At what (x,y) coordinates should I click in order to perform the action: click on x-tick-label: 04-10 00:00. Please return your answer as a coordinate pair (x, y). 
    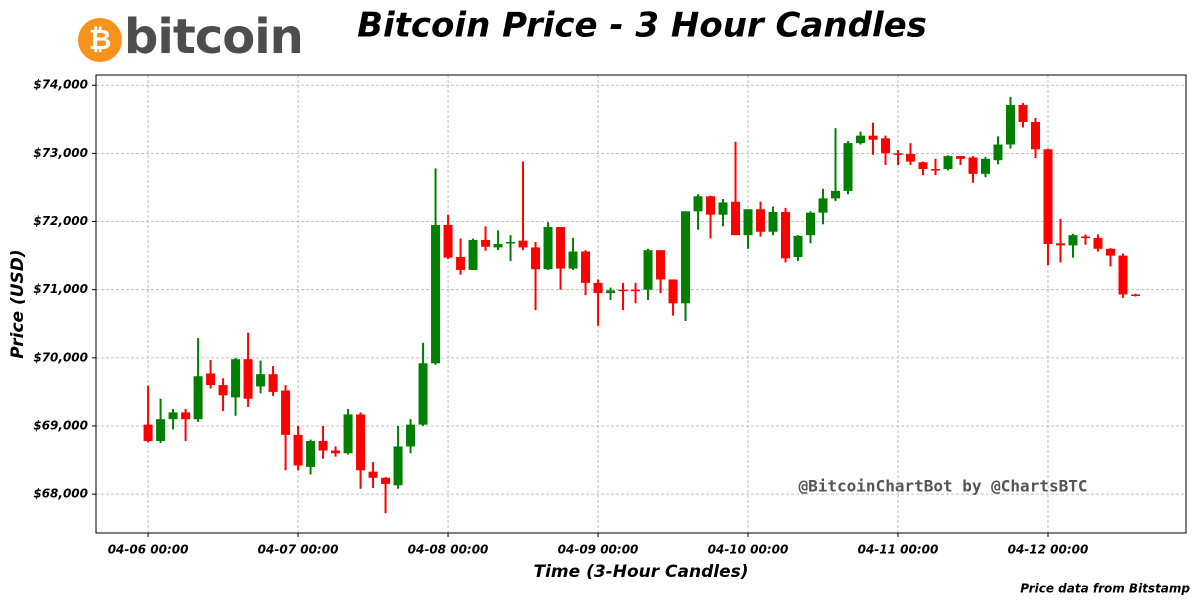
    Looking at the image, I should click on (748, 550).